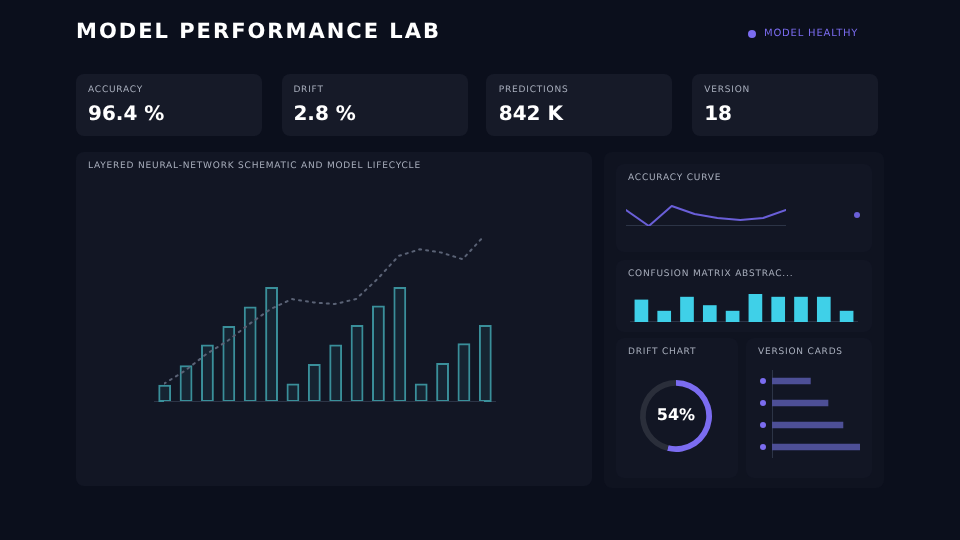 This screenshot has width=960, height=540. Describe the element at coordinates (676, 415) in the screenshot. I see `data-label: 54%` at that location.